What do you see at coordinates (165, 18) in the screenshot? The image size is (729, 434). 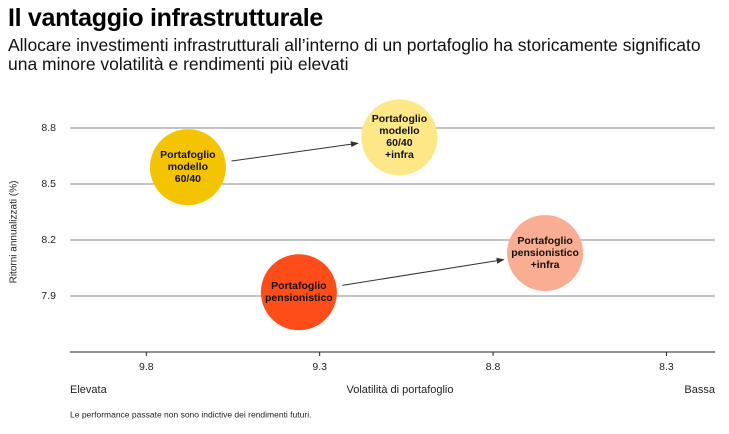 I see `chart-title: Il vantaggio infrastrutturale` at bounding box center [165, 18].